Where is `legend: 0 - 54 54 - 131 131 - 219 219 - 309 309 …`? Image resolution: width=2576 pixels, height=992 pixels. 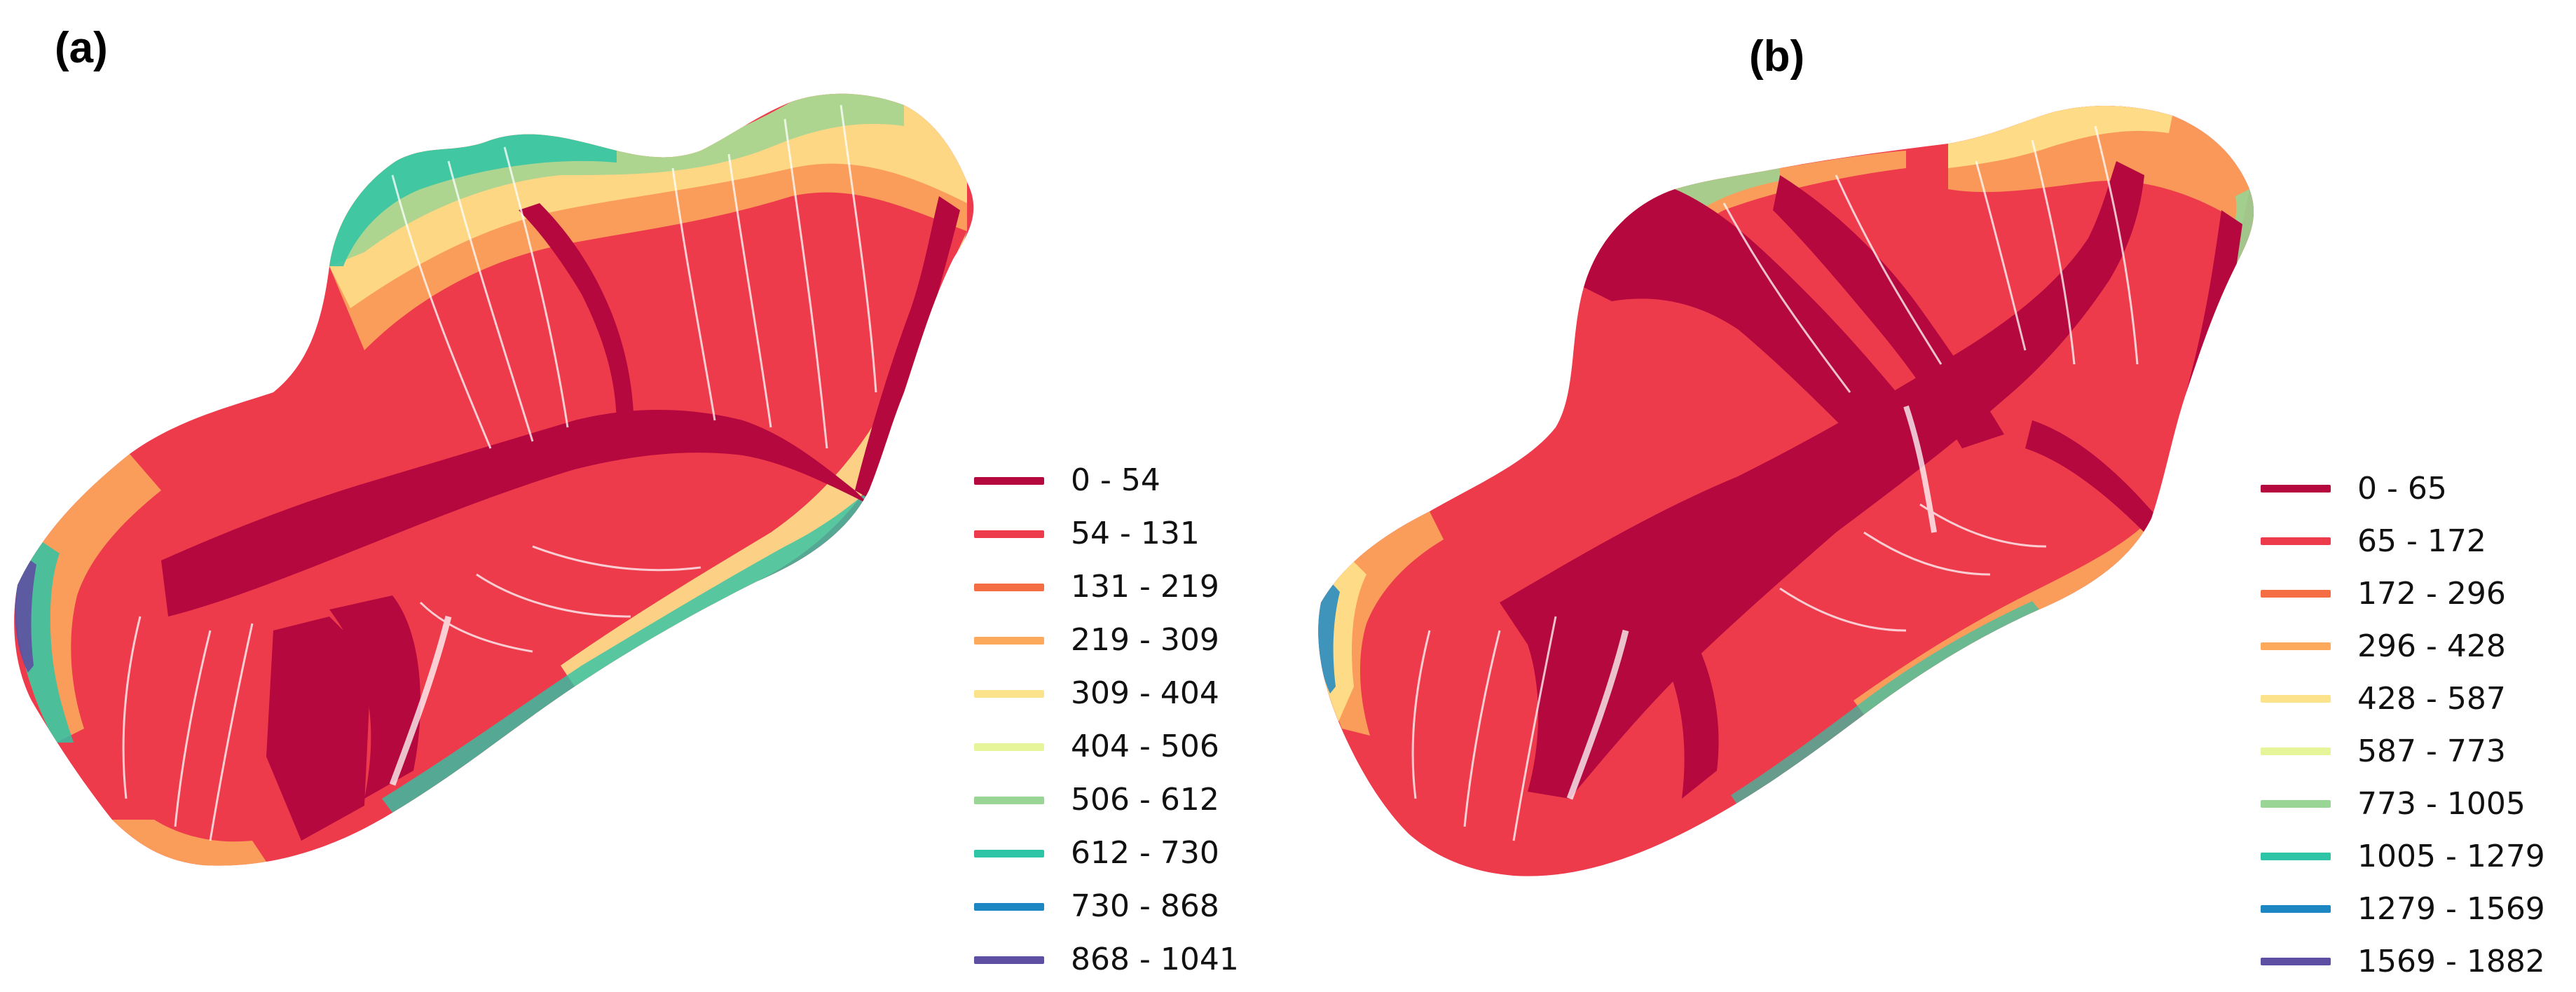 legend: 0 - 54 54 - 131 131 - 219 219 - 309 309 … is located at coordinates (1106, 720).